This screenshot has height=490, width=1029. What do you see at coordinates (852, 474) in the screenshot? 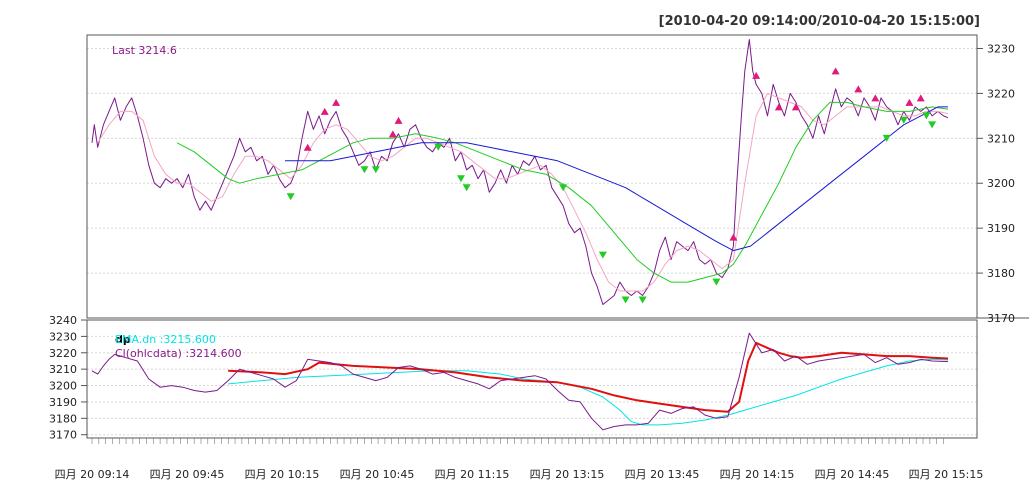
I see `x-tick-label: 四月 20 14:45` at bounding box center [852, 474].